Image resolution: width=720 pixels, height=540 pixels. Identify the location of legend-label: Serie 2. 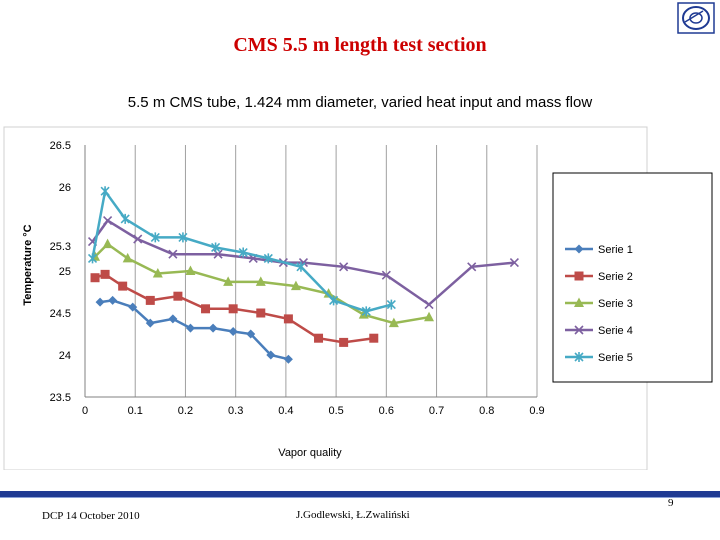
(615, 277).